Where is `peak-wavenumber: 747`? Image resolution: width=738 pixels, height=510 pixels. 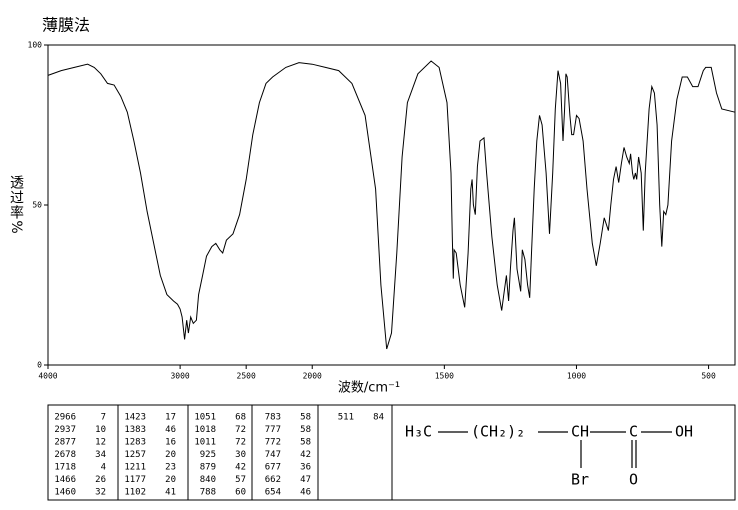 peak-wavenumber: 747 is located at coordinates (273, 455).